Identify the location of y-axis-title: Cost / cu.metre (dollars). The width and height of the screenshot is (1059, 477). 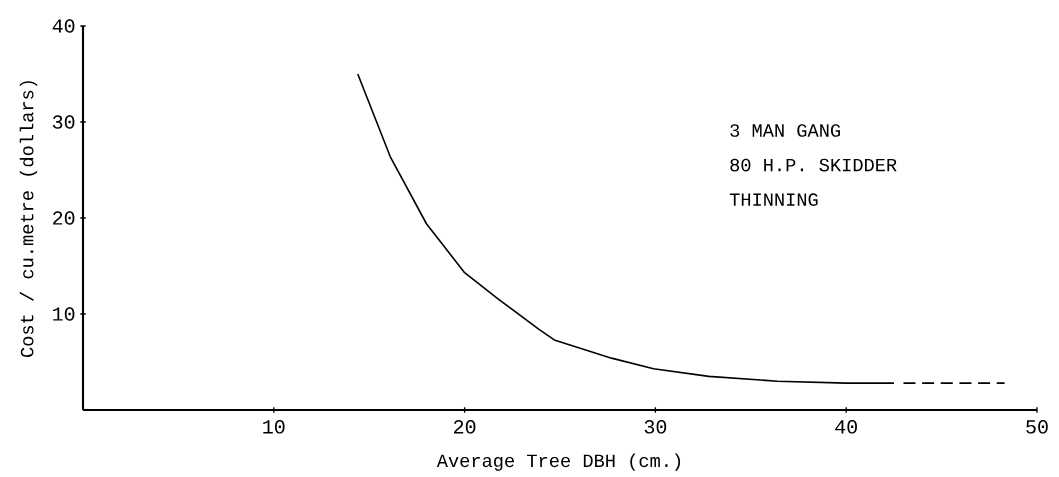
(28, 219).